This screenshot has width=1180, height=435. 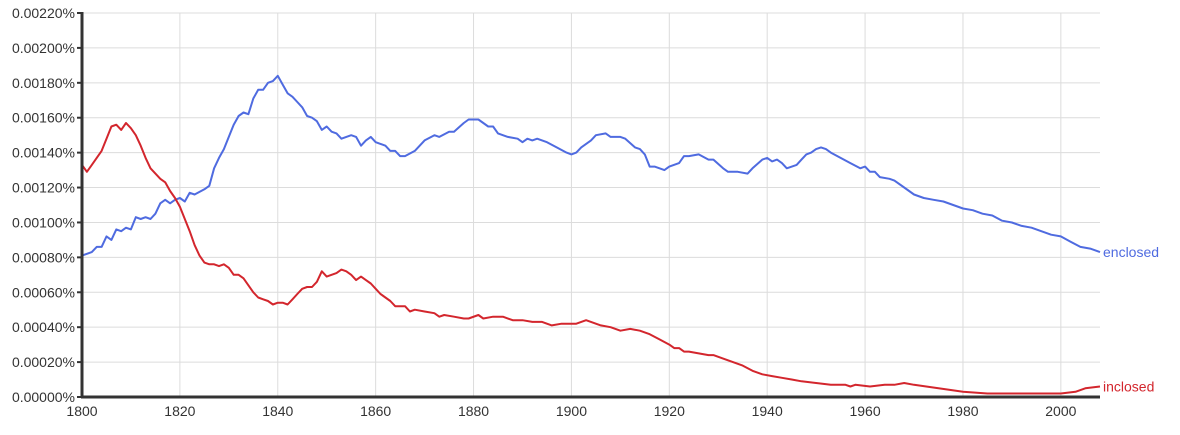 What do you see at coordinates (864, 411) in the screenshot?
I see `x-tick-label: 1960` at bounding box center [864, 411].